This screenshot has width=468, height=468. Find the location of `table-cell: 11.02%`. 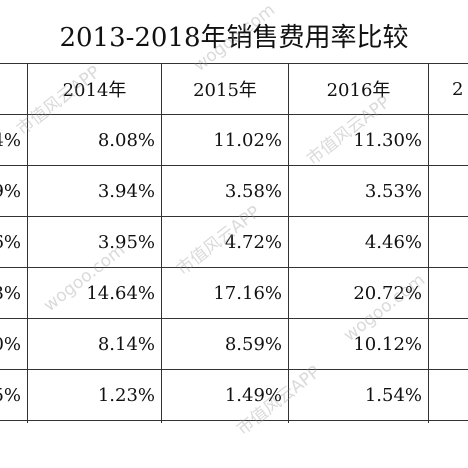

table-cell: 11.02% is located at coordinates (247, 140).